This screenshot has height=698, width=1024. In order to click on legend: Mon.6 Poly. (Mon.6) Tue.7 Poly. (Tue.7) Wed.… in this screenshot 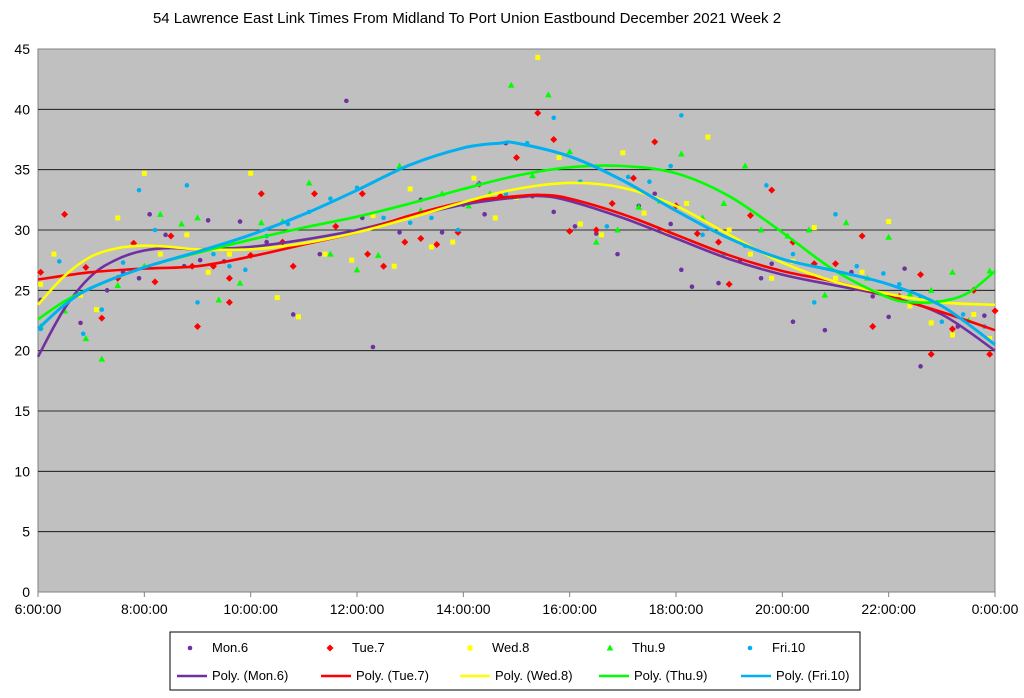, I will do `click(513, 661)`.